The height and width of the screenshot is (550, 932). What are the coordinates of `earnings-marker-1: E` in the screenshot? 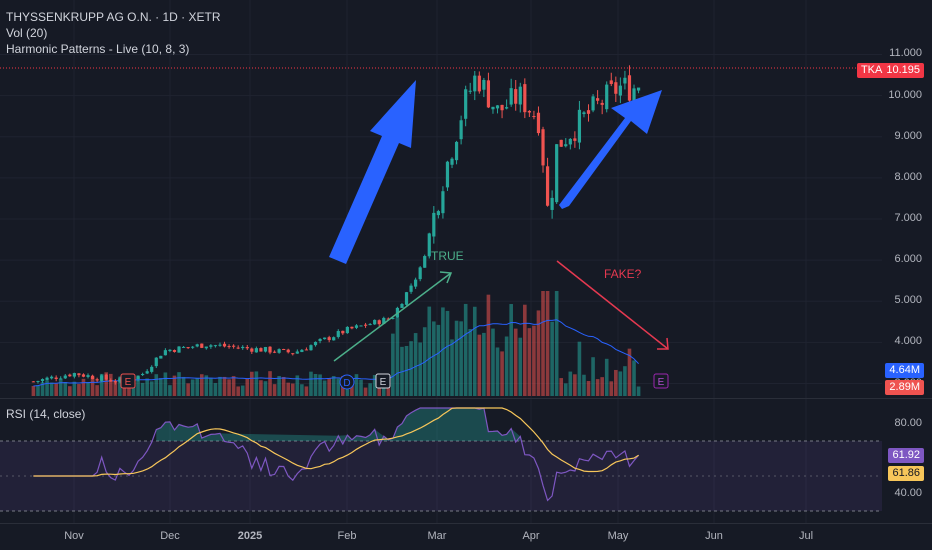 It's located at (128, 381).